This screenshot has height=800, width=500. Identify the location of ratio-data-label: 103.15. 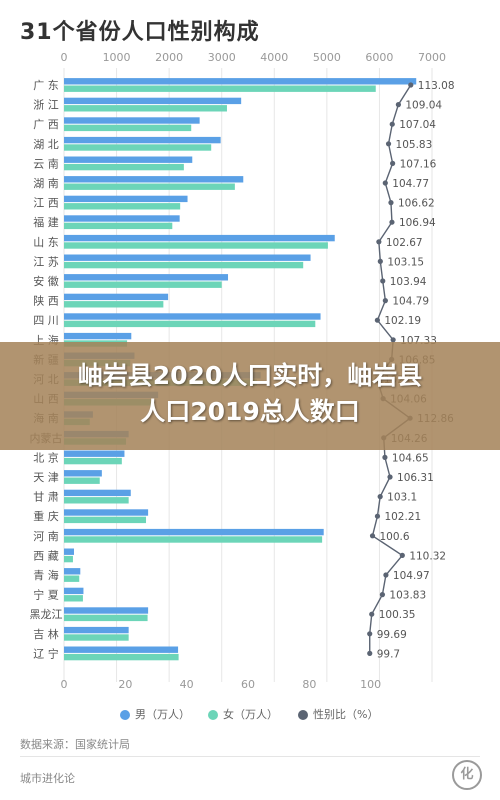
(405, 262).